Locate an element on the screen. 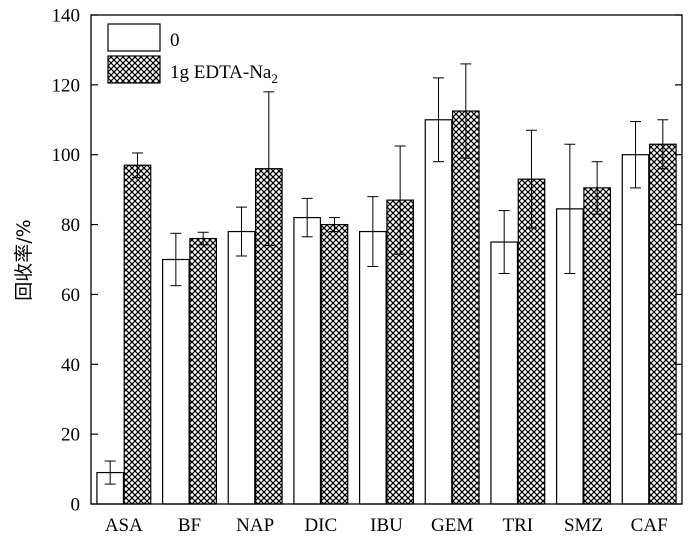 The width and height of the screenshot is (700, 542). x-tick-label-smz: SMZ is located at coordinates (583, 525).